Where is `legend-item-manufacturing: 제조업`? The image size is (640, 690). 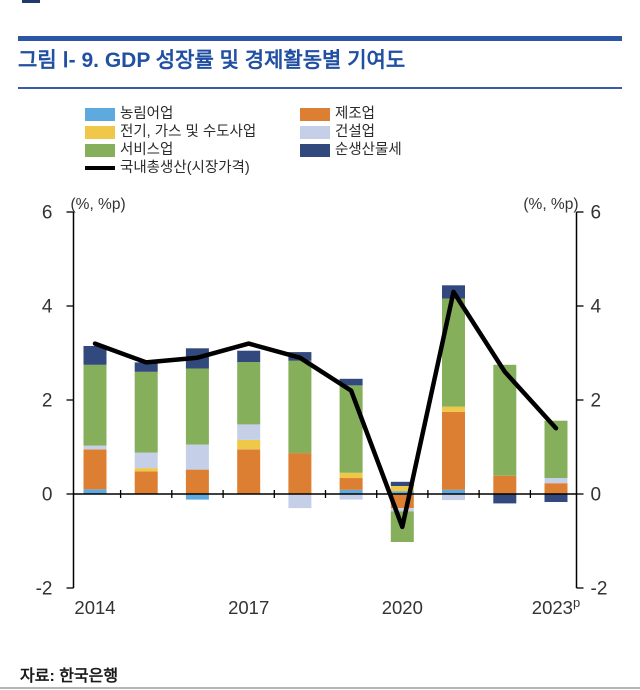 legend-item-manufacturing: 제조업 is located at coordinates (351, 114).